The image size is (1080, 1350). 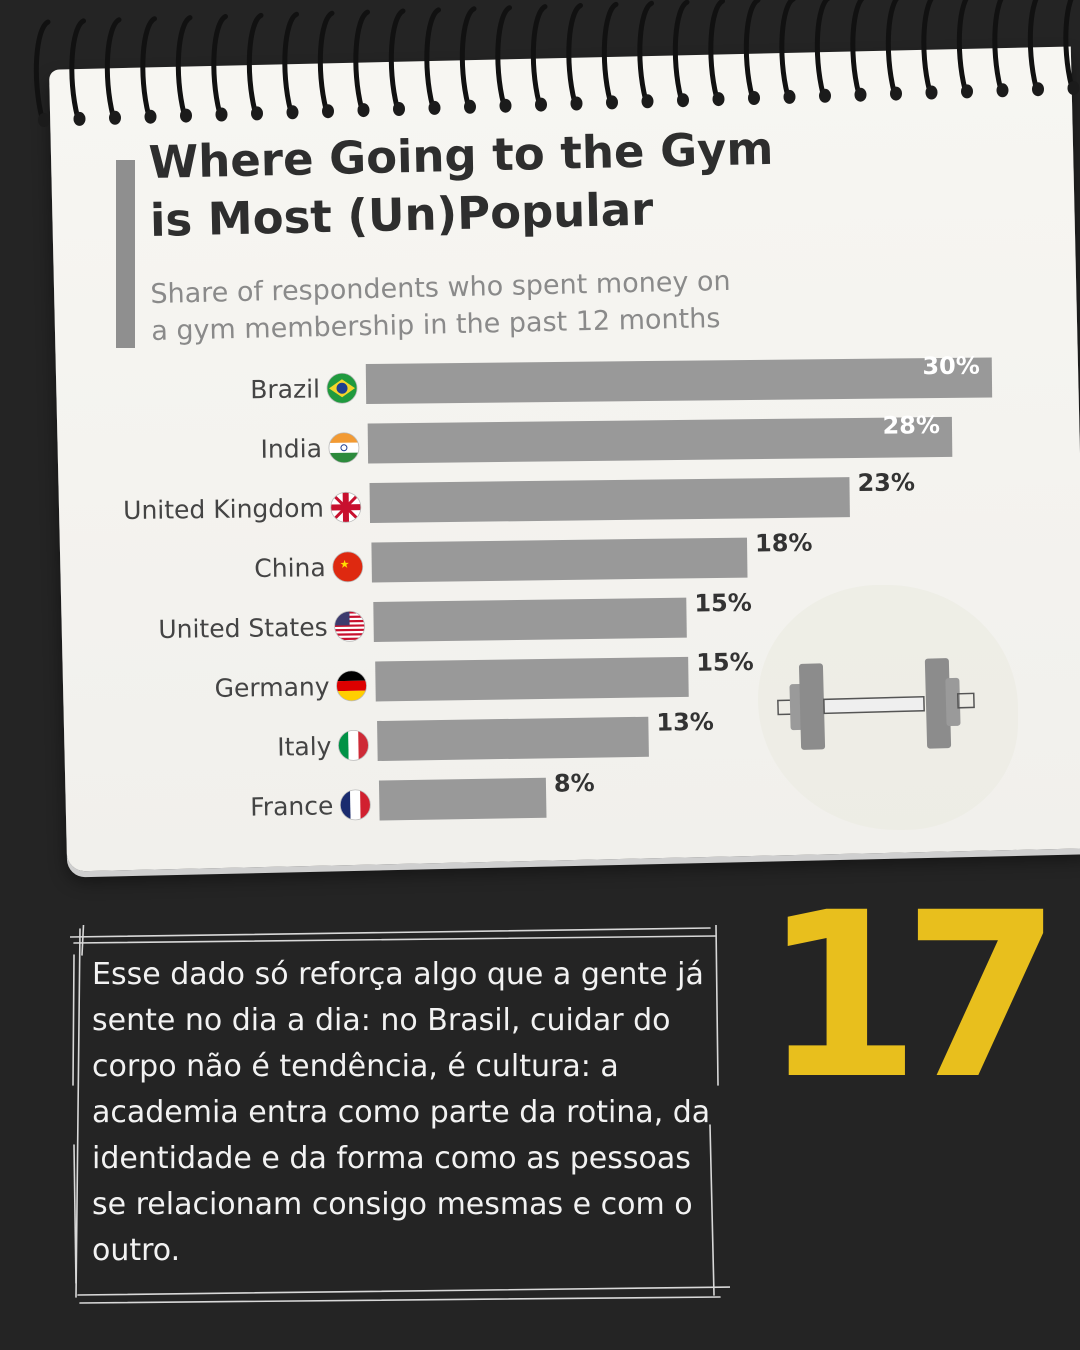 I want to click on page-number: 17, so click(x=911, y=996).